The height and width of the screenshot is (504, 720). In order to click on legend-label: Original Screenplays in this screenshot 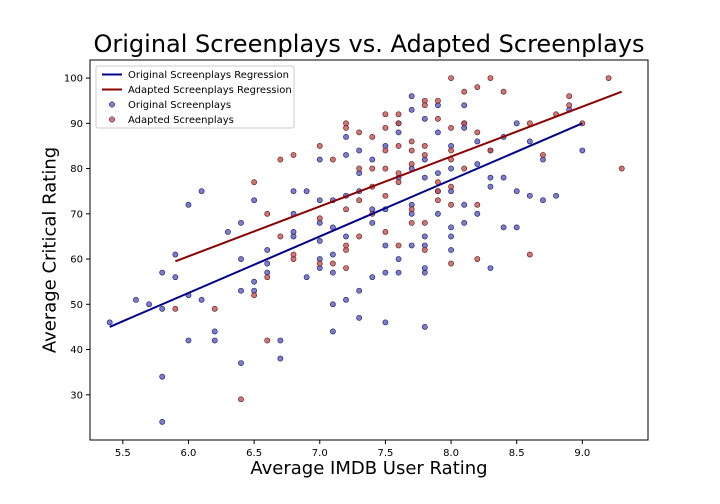, I will do `click(179, 105)`.